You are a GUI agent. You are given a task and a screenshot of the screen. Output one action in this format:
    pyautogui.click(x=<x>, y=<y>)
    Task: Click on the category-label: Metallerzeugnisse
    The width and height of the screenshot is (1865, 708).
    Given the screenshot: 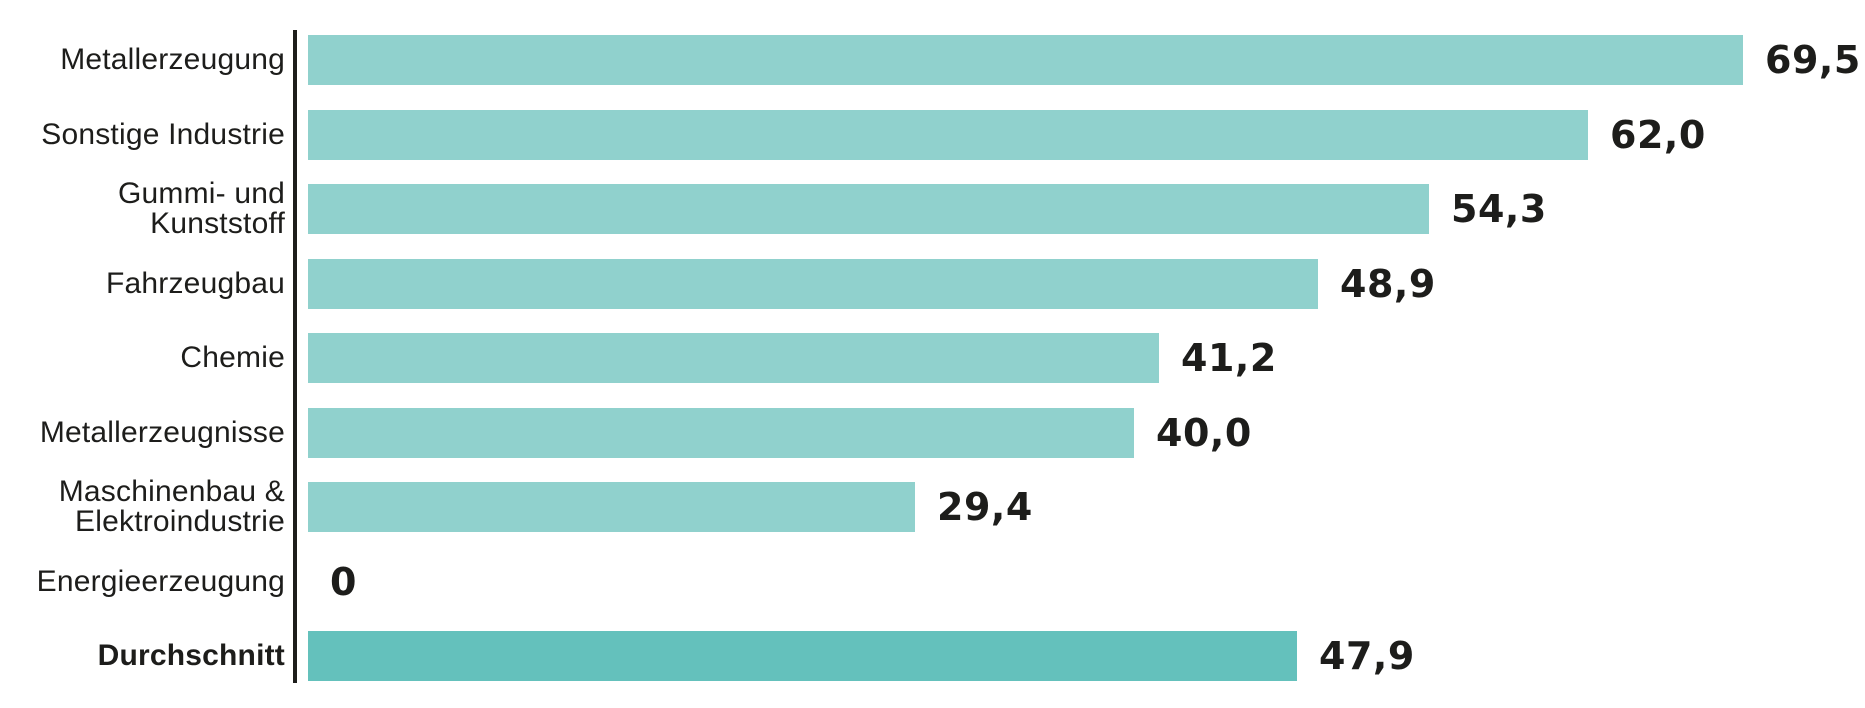 What is the action you would take?
    pyautogui.click(x=142, y=432)
    